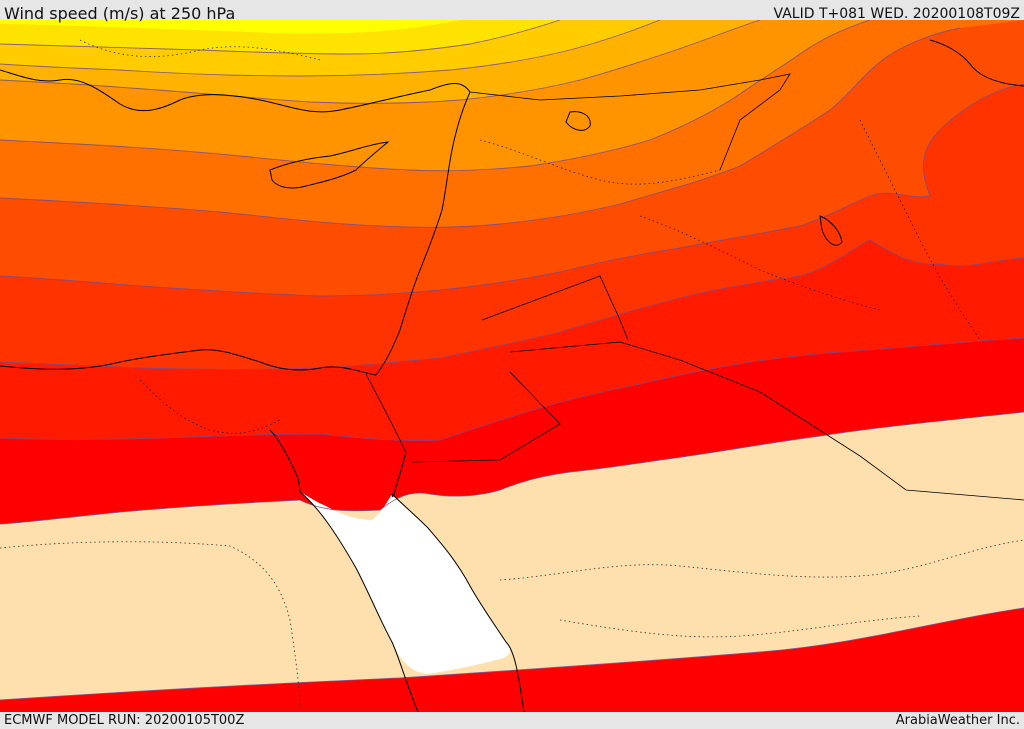  I want to click on border-turkey-syria, so click(630, 122).